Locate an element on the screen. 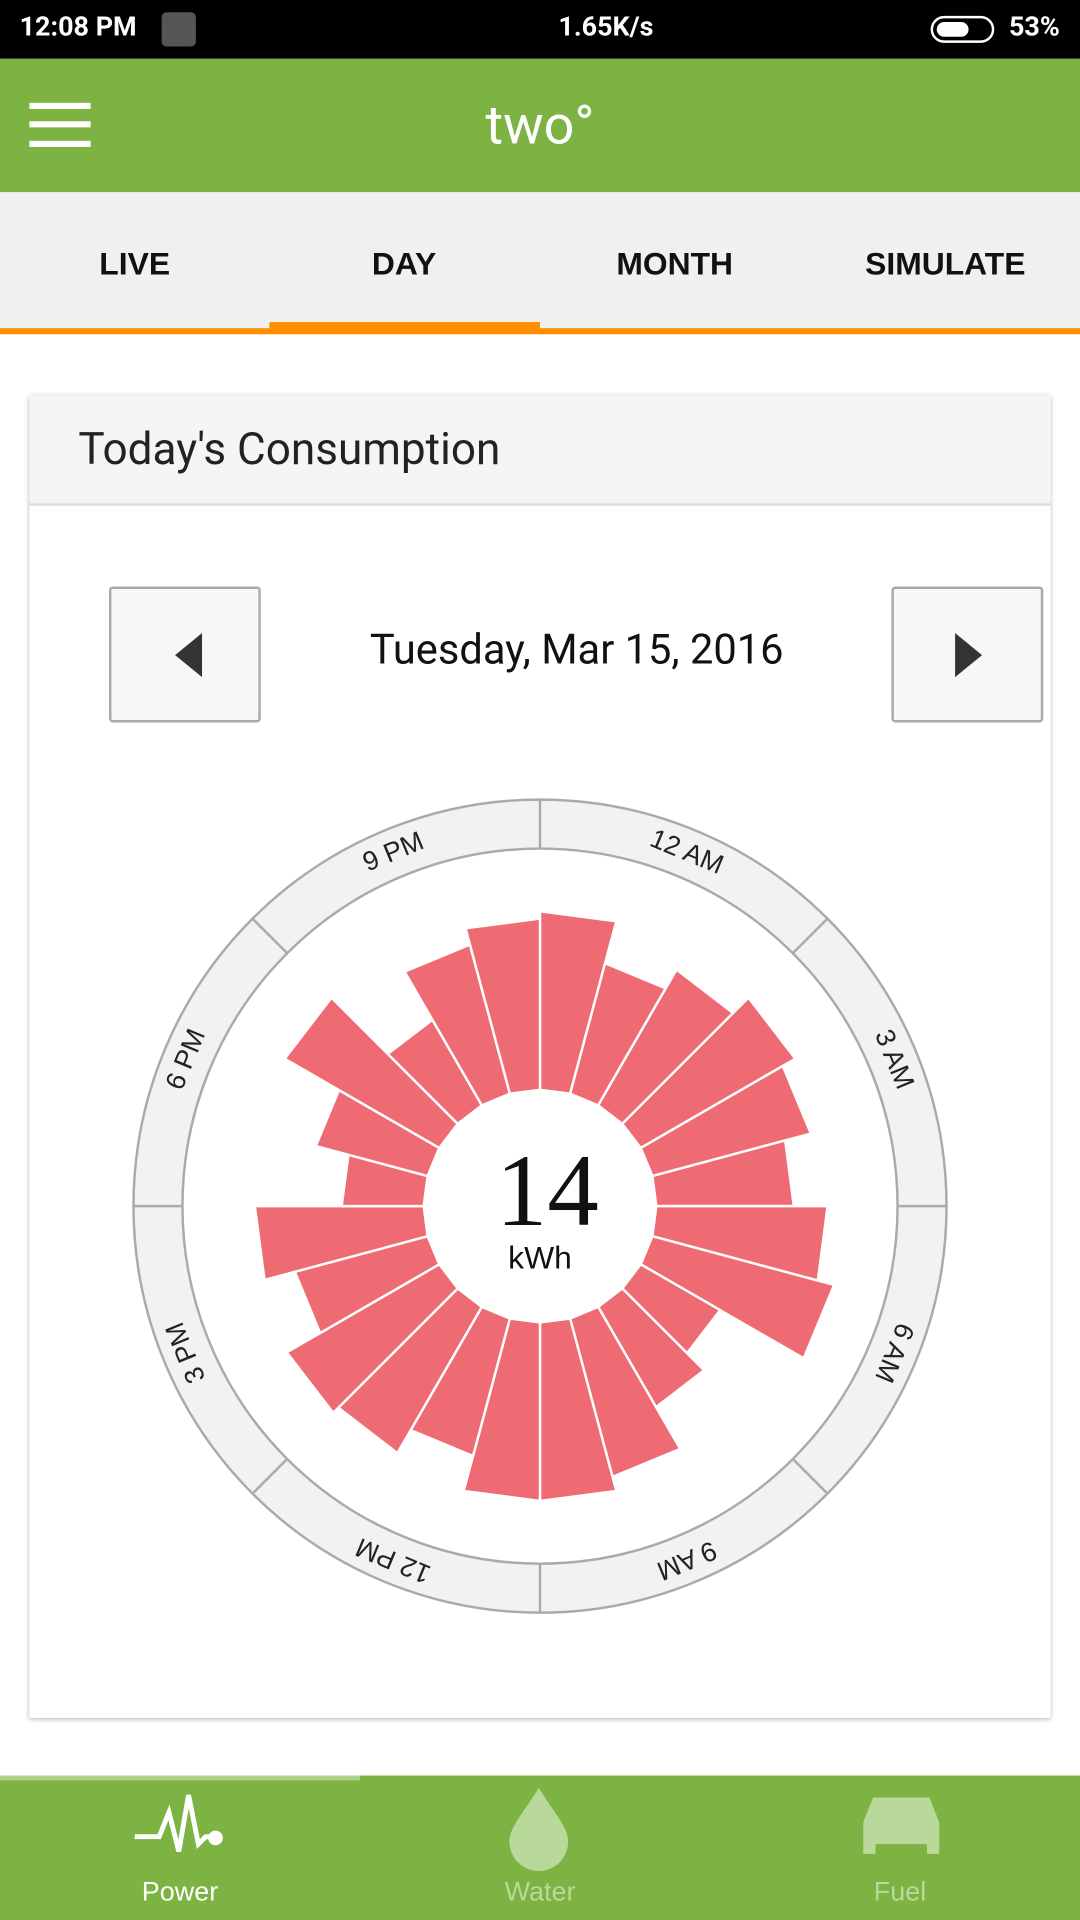  next-button is located at coordinates (967, 654).